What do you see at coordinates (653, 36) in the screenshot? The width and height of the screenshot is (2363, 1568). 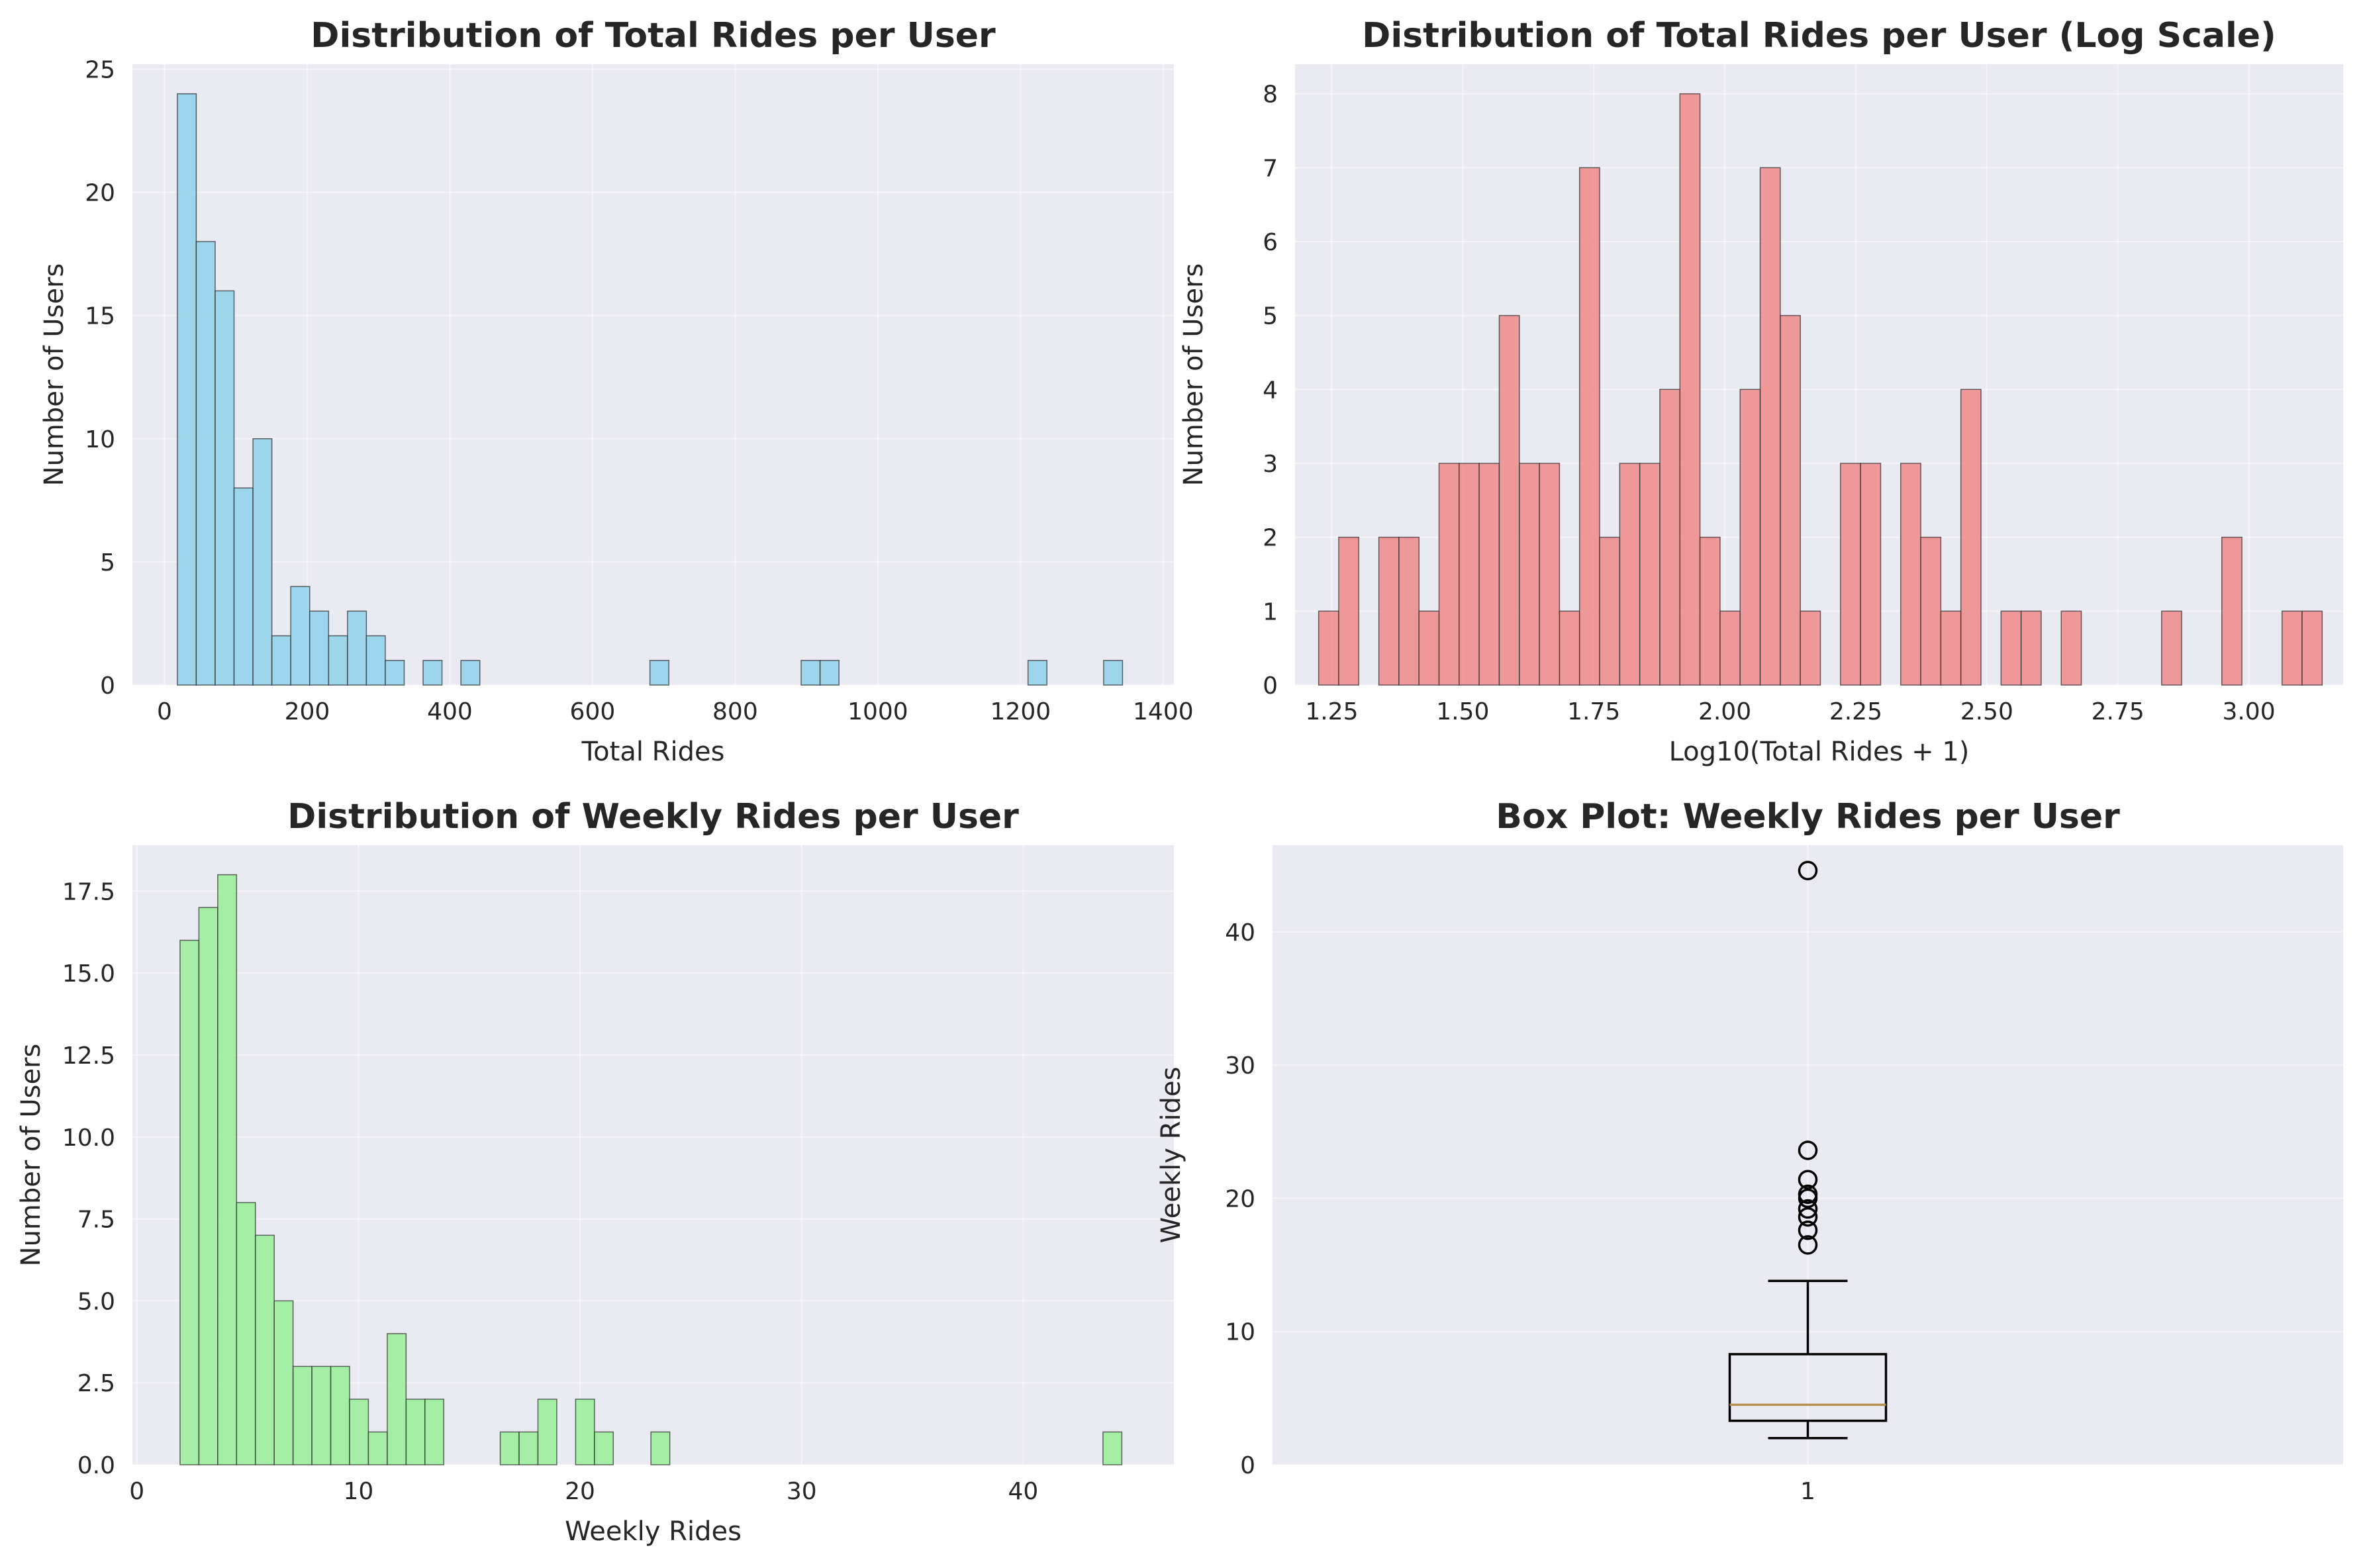 I see `chart-title: Distribution of Total Rides per User` at bounding box center [653, 36].